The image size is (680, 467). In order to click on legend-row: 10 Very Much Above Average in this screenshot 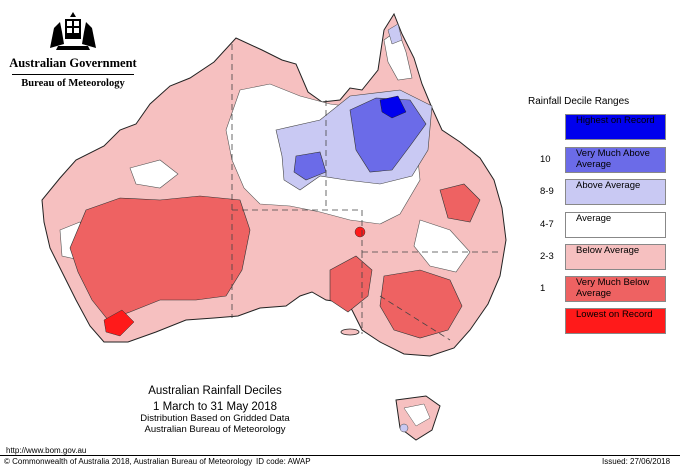, I will do `click(610, 160)`.